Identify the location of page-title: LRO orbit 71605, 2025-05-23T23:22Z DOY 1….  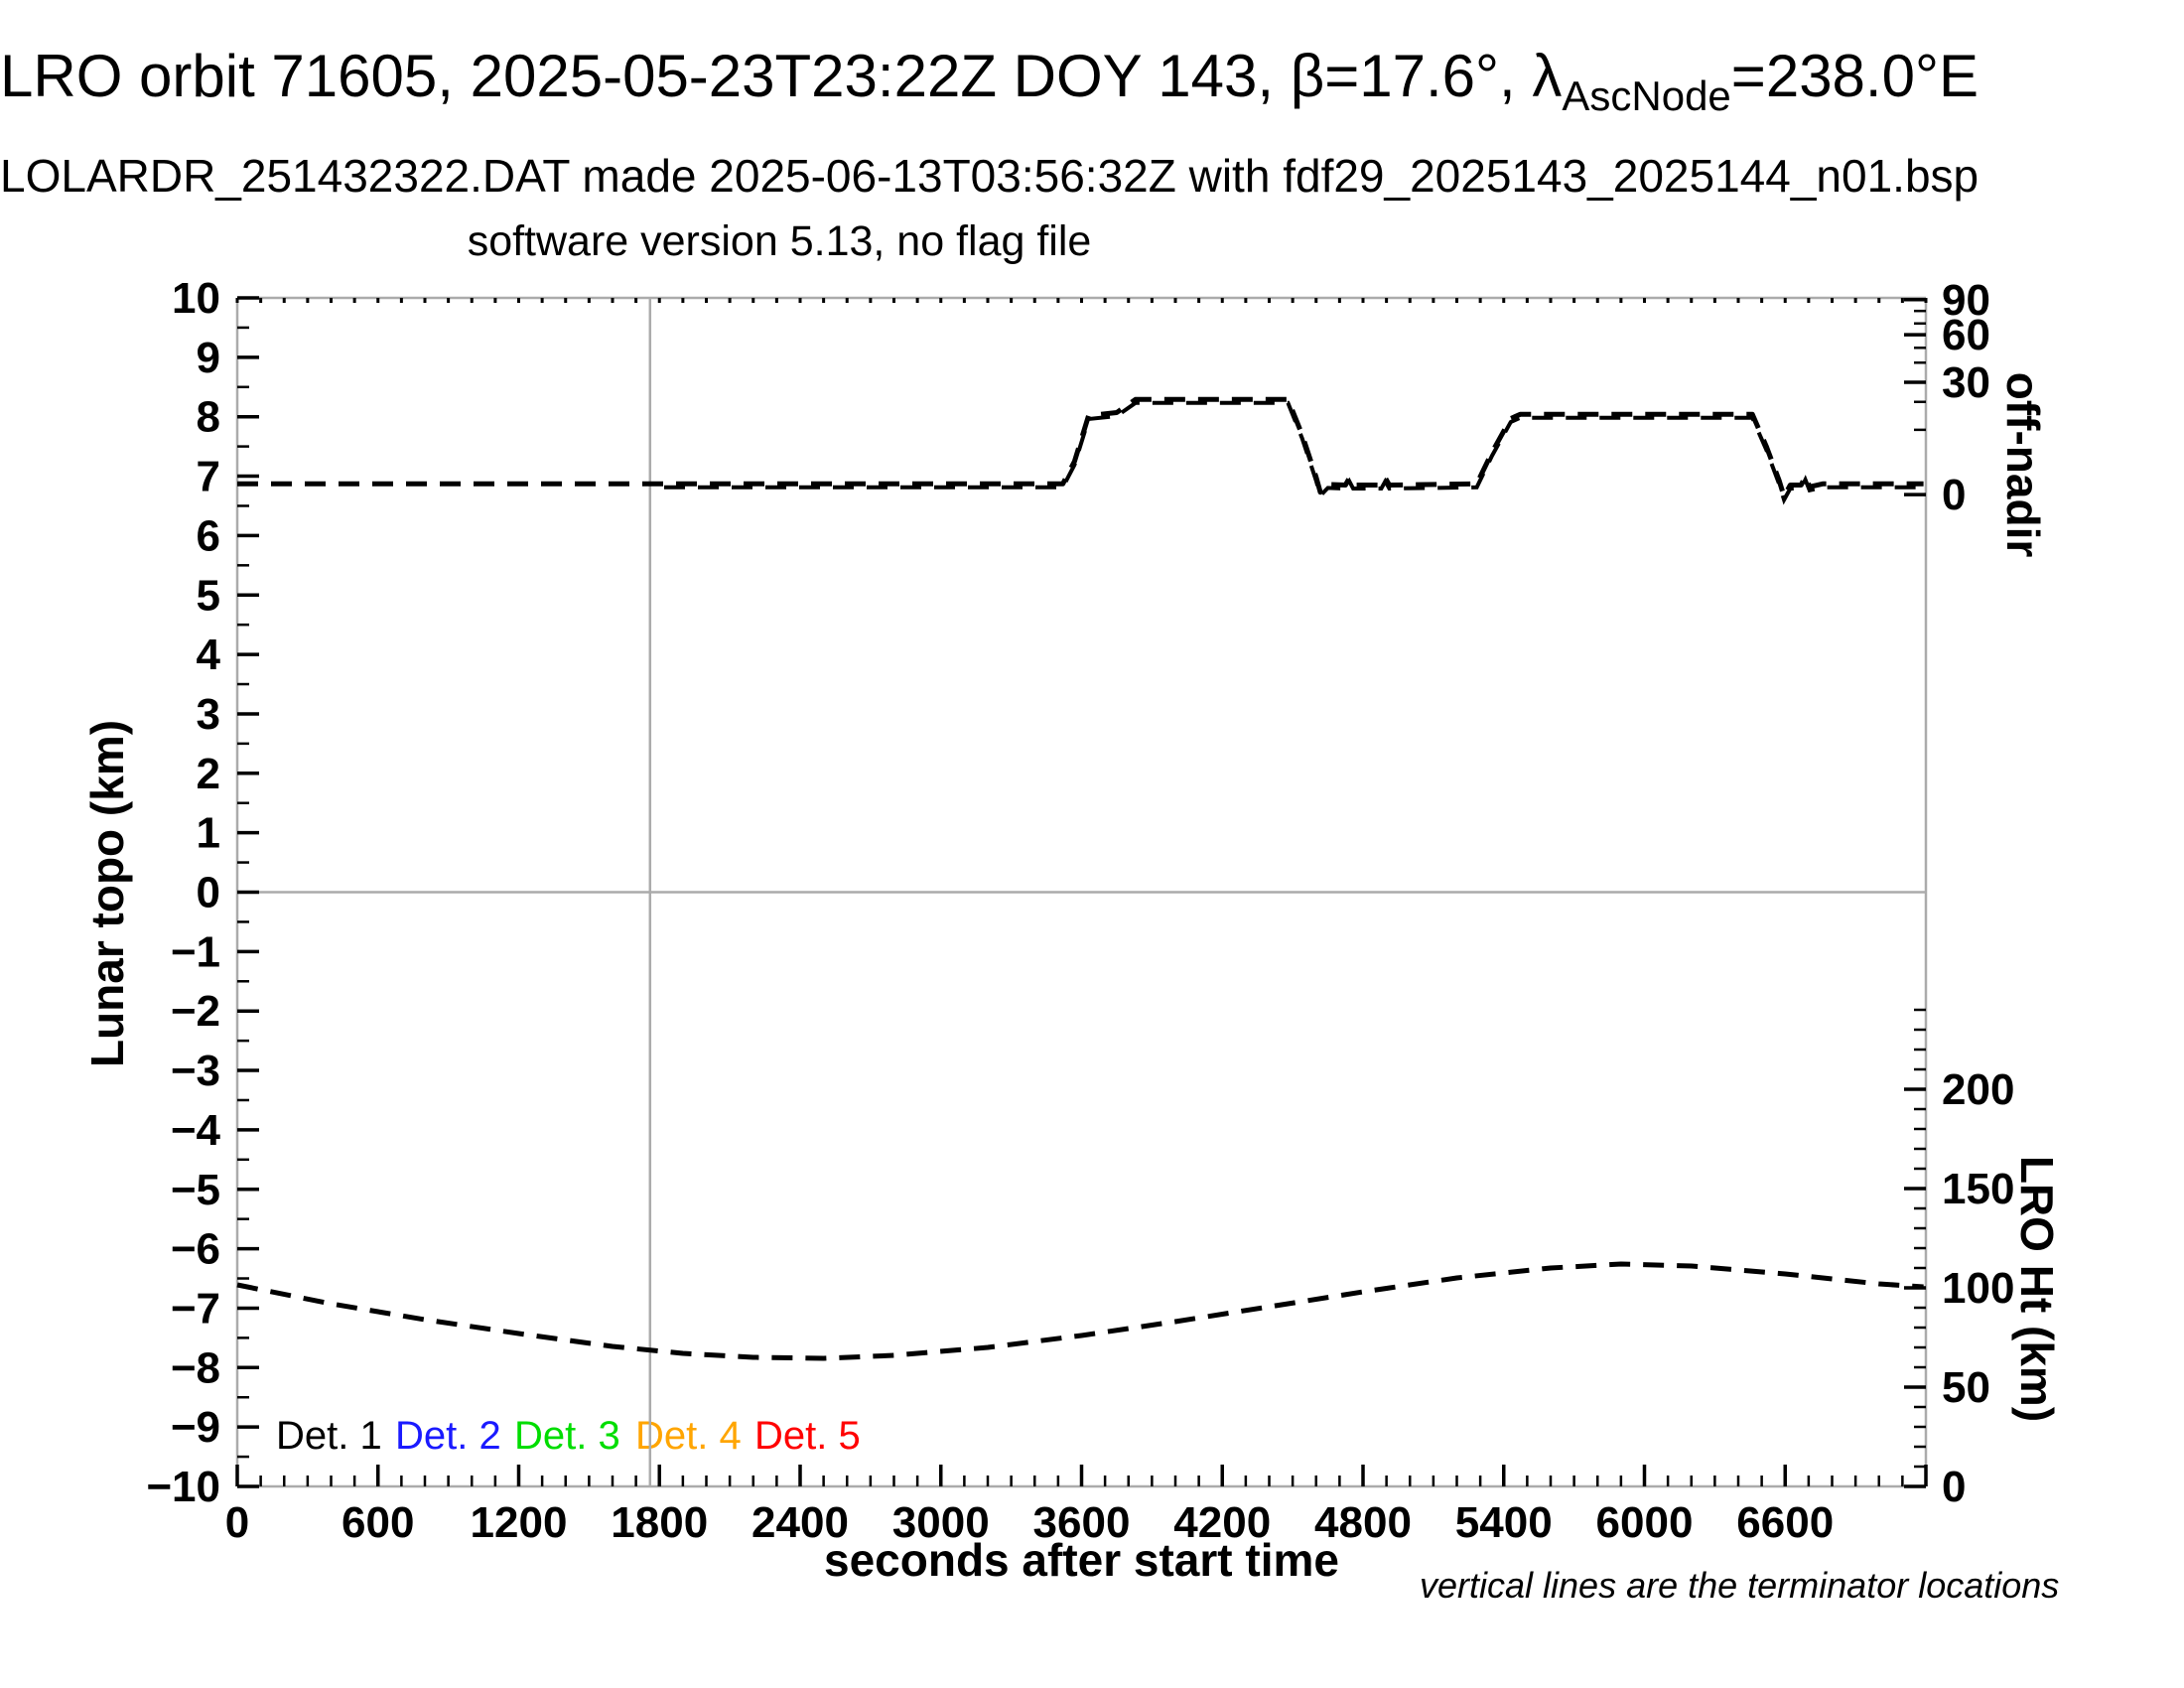
(989, 81).